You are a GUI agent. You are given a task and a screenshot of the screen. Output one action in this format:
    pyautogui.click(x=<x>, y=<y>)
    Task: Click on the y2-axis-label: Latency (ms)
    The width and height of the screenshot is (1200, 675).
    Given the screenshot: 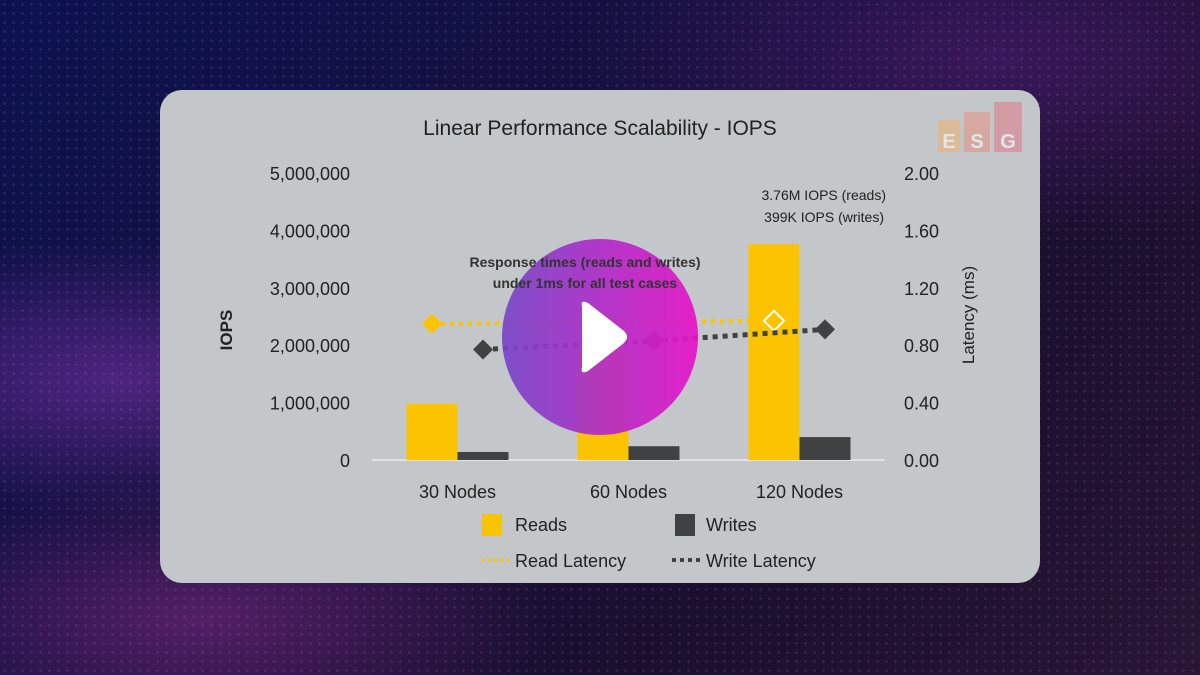 What is the action you would take?
    pyautogui.click(x=968, y=315)
    